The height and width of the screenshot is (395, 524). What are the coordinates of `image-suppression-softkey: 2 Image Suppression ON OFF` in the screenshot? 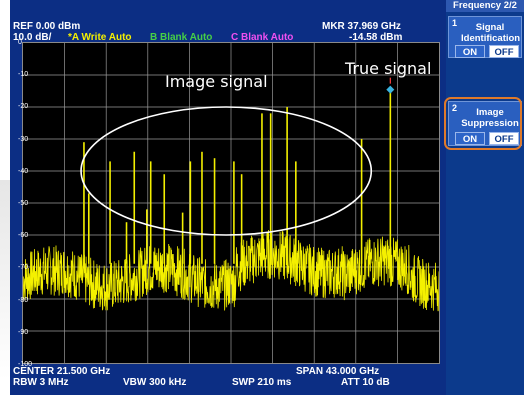 It's located at (485, 123).